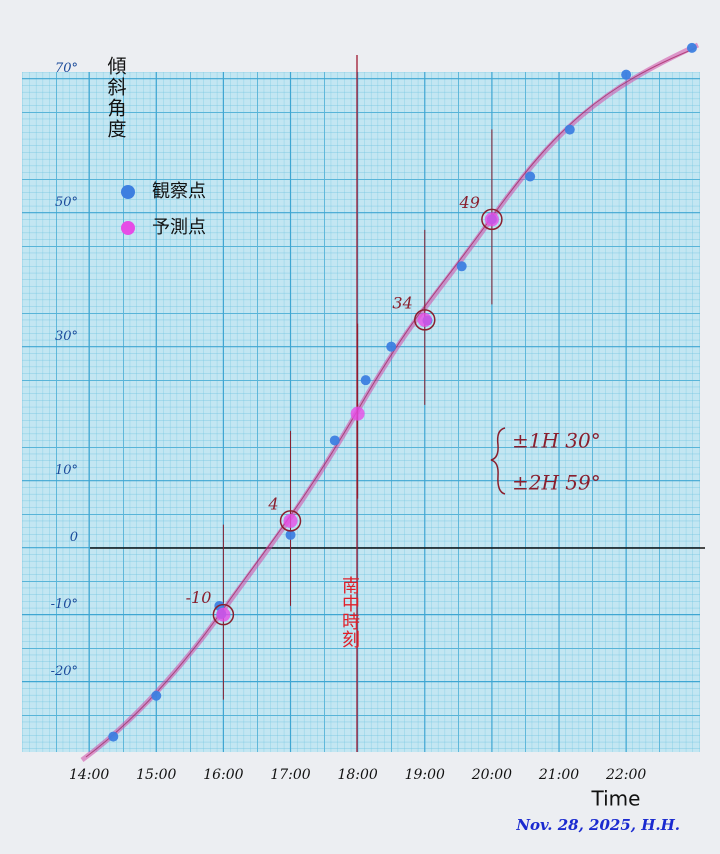 This screenshot has height=854, width=720. Describe the element at coordinates (66, 202) in the screenshot. I see `y-tick-label: 50°` at that location.